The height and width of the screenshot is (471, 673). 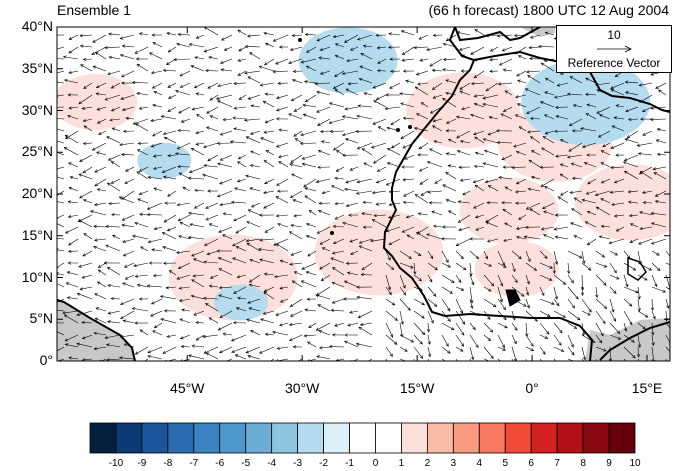 What do you see at coordinates (272, 463) in the screenshot?
I see `colorbar-label: -4` at bounding box center [272, 463].